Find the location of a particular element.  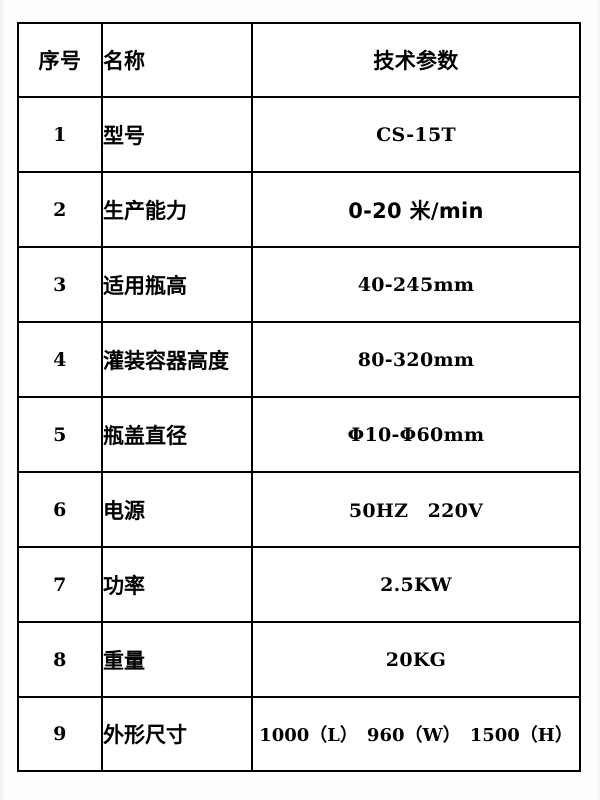

table-row: 5 瓶盖直径 Φ10-Φ60mm is located at coordinates (299, 434).